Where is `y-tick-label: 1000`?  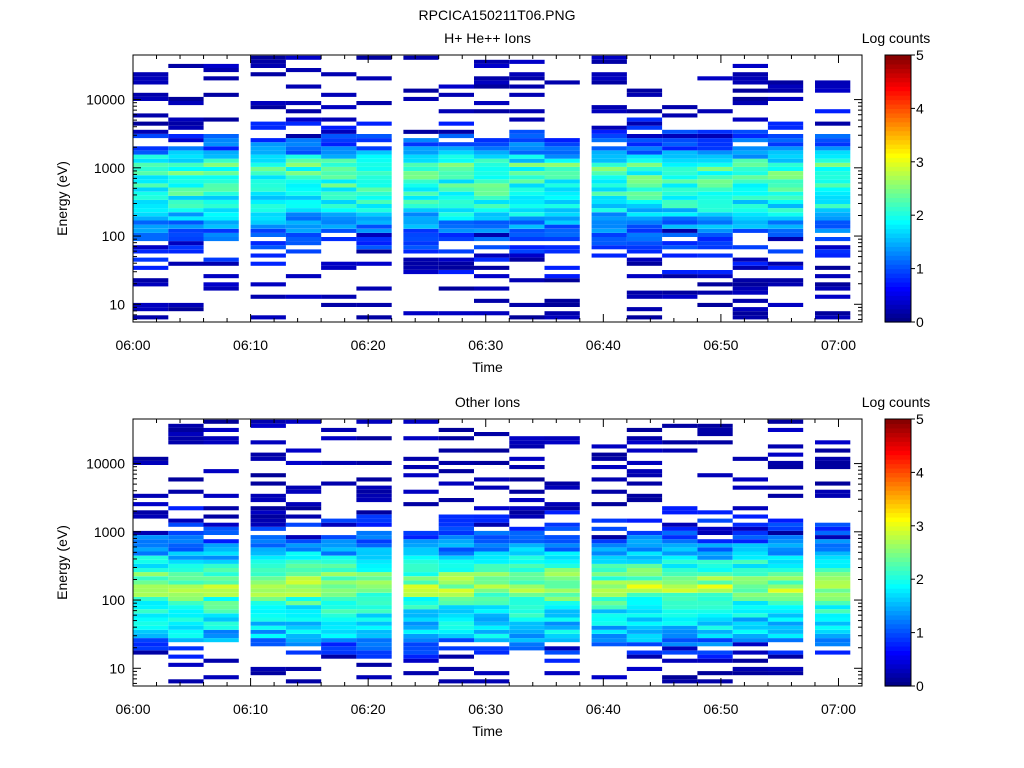
y-tick-label: 1000 is located at coordinates (109, 532).